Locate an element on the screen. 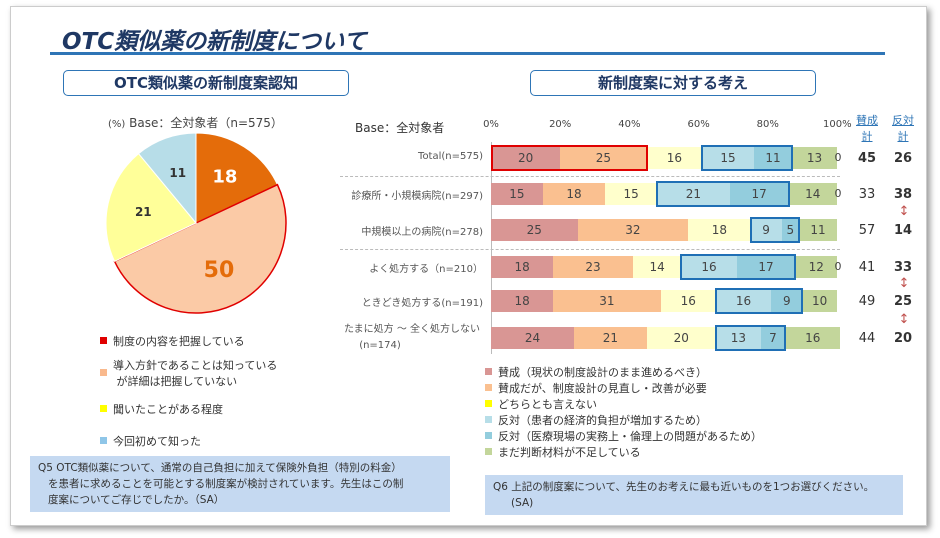 The image size is (940, 538). sansei-total: 45 is located at coordinates (867, 158).